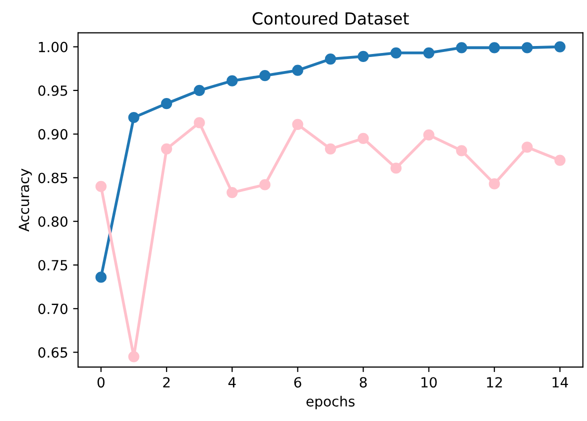  Describe the element at coordinates (53, 90) in the screenshot. I see `y-tick-label: 0.95` at that location.